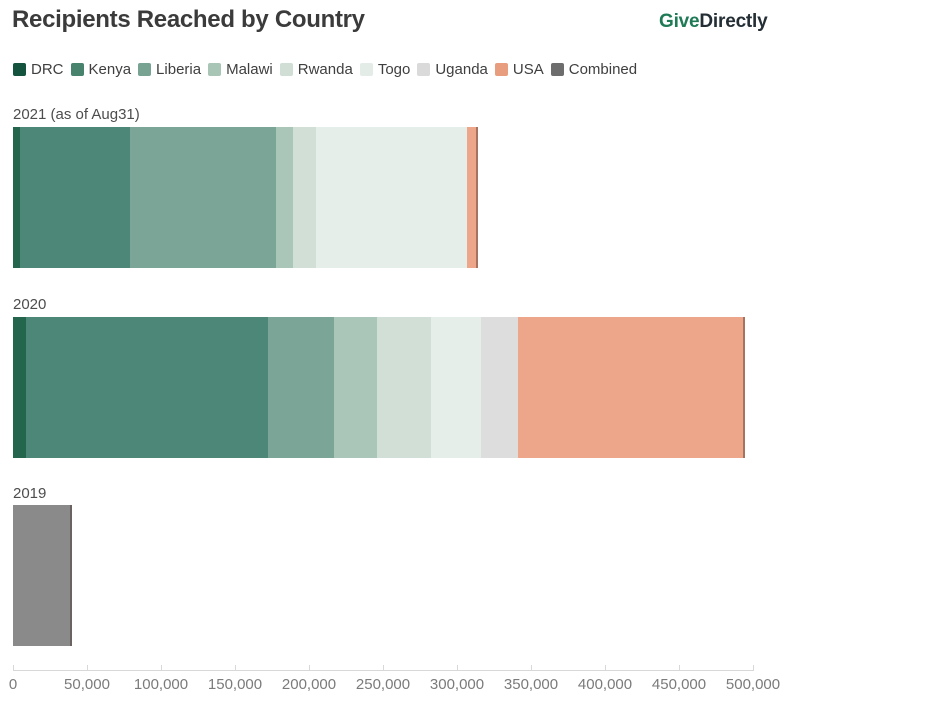  Describe the element at coordinates (605, 684) in the screenshot. I see `x-axis-tick-label: 400,000` at that location.